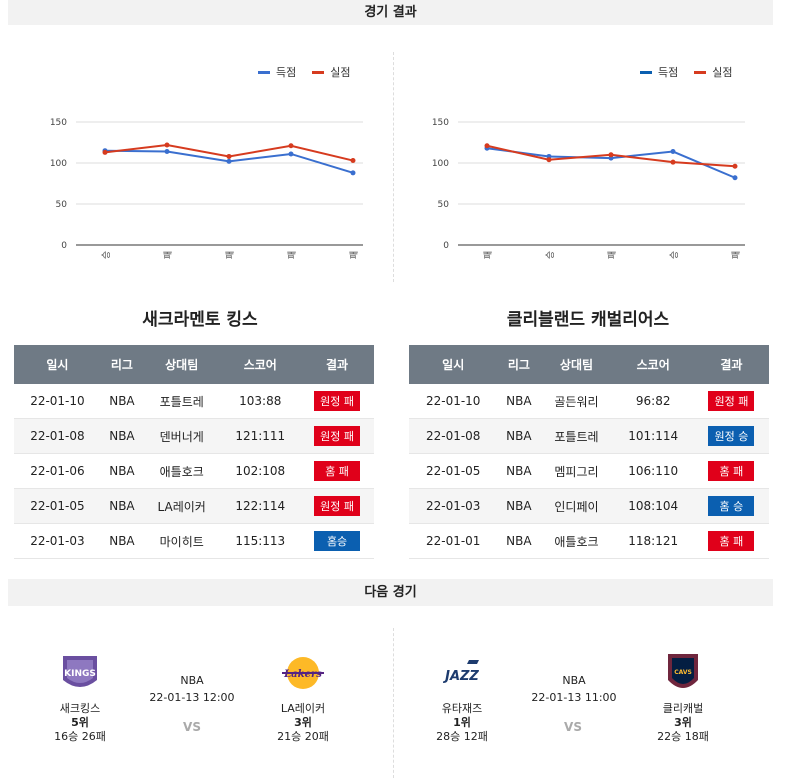 The height and width of the screenshot is (781, 789). I want to click on team1-score-chart: 득점 실점 0 50 100 150 승 패 패 패 패, so click(193, 163).